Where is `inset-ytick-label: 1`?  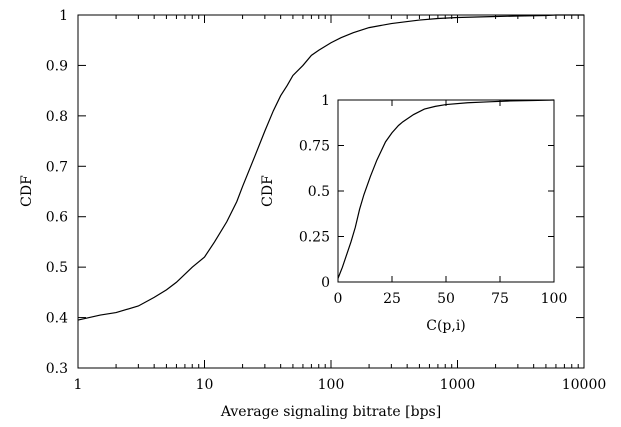 inset-ytick-label: 1 is located at coordinates (325, 101).